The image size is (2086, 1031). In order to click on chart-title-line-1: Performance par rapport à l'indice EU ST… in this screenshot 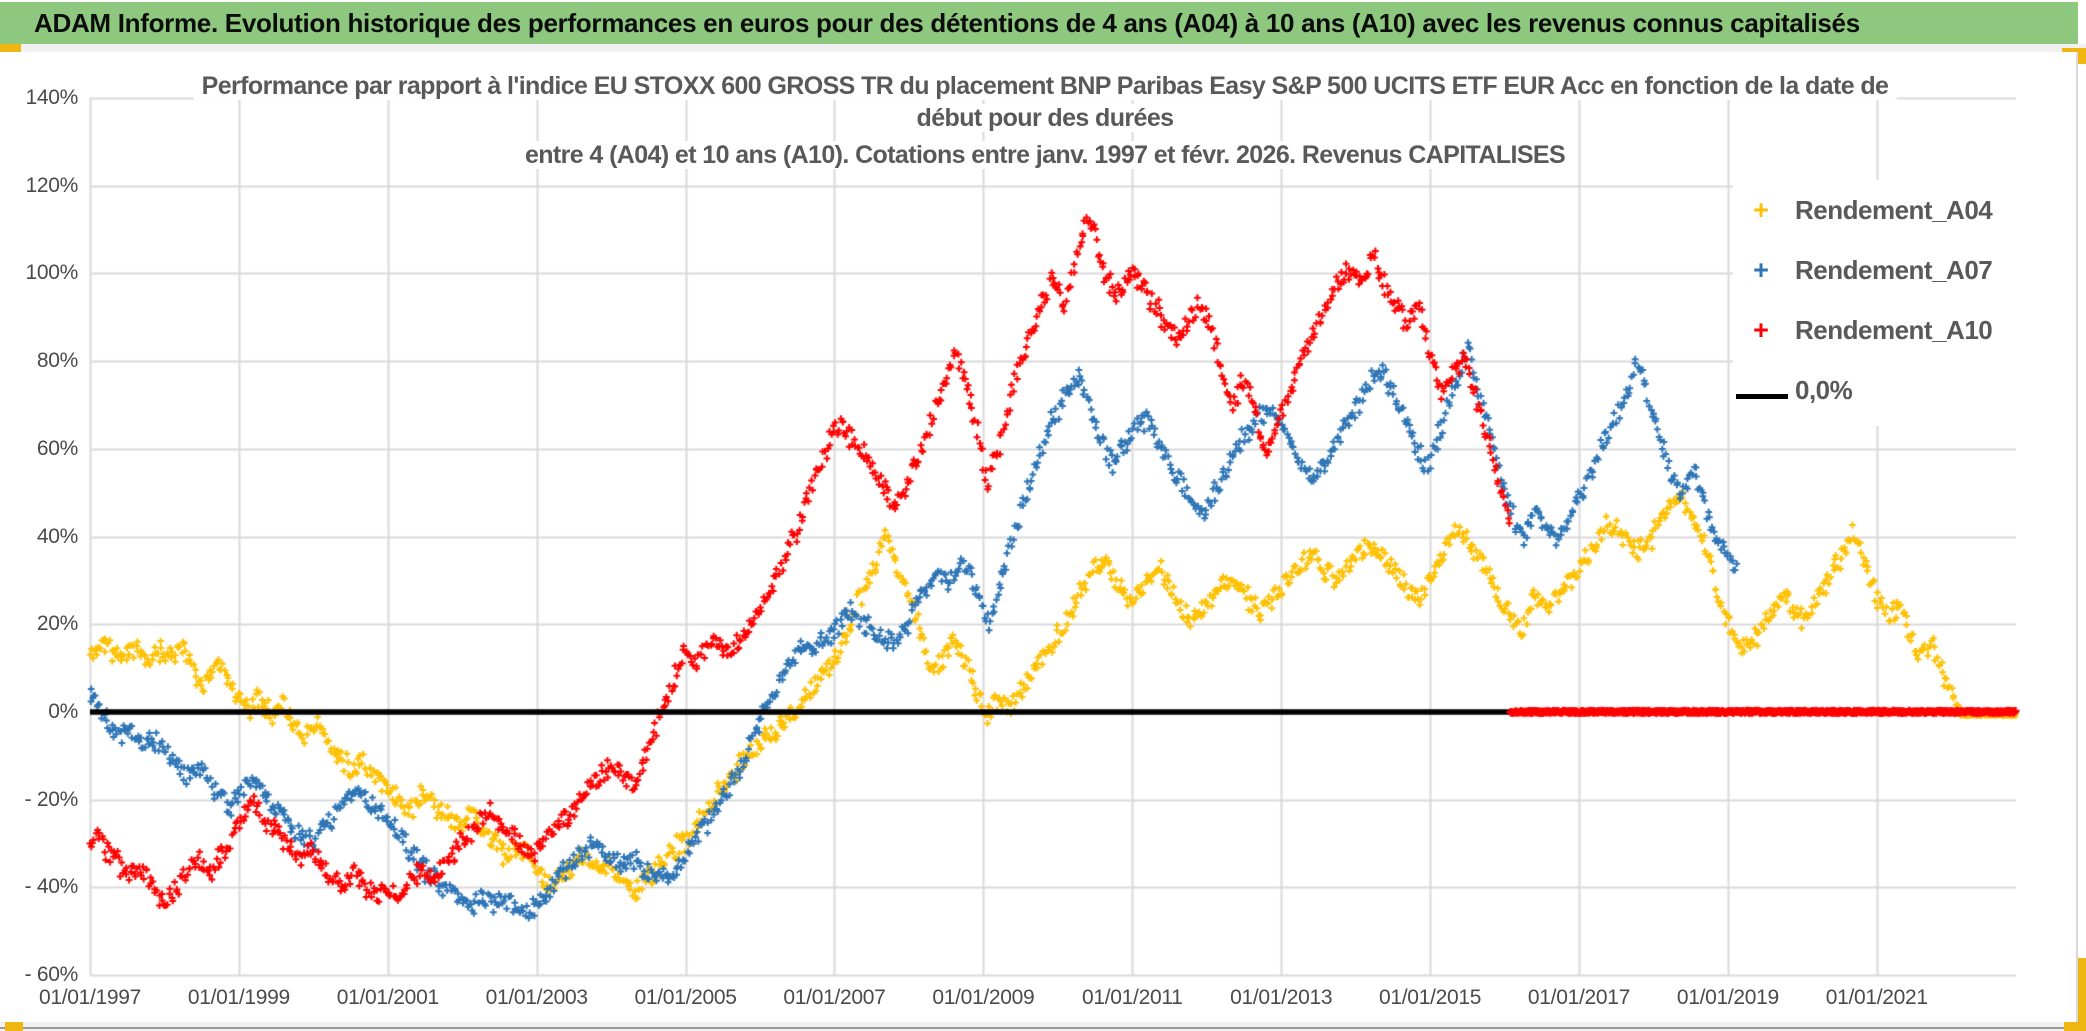, I will do `click(1045, 86)`.